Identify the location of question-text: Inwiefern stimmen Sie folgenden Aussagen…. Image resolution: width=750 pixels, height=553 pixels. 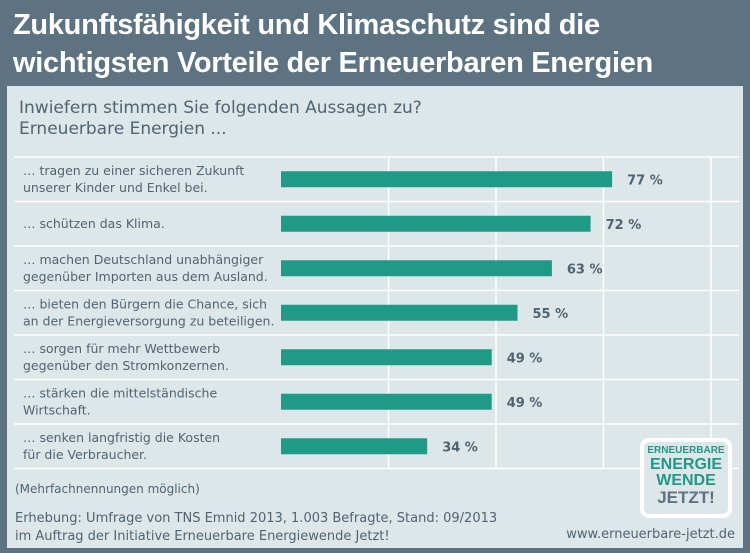
(220, 119).